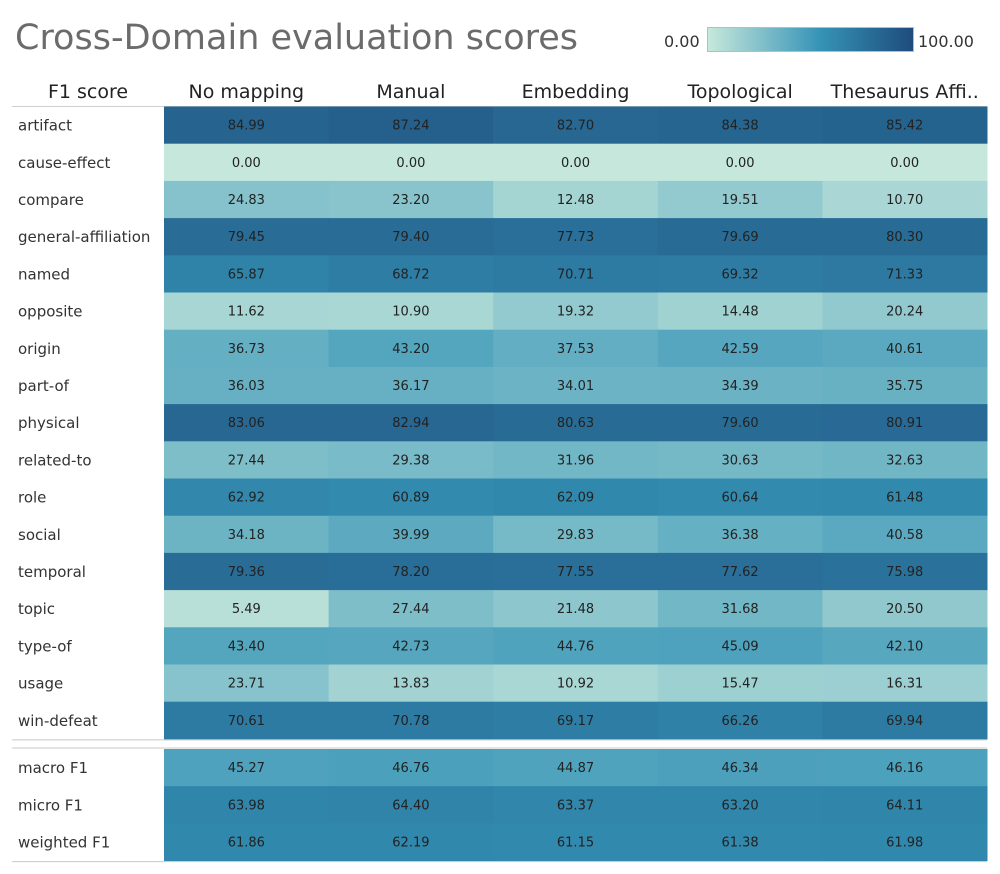 This screenshot has height=874, width=1000. I want to click on cell-value: 10.90, so click(410, 312).